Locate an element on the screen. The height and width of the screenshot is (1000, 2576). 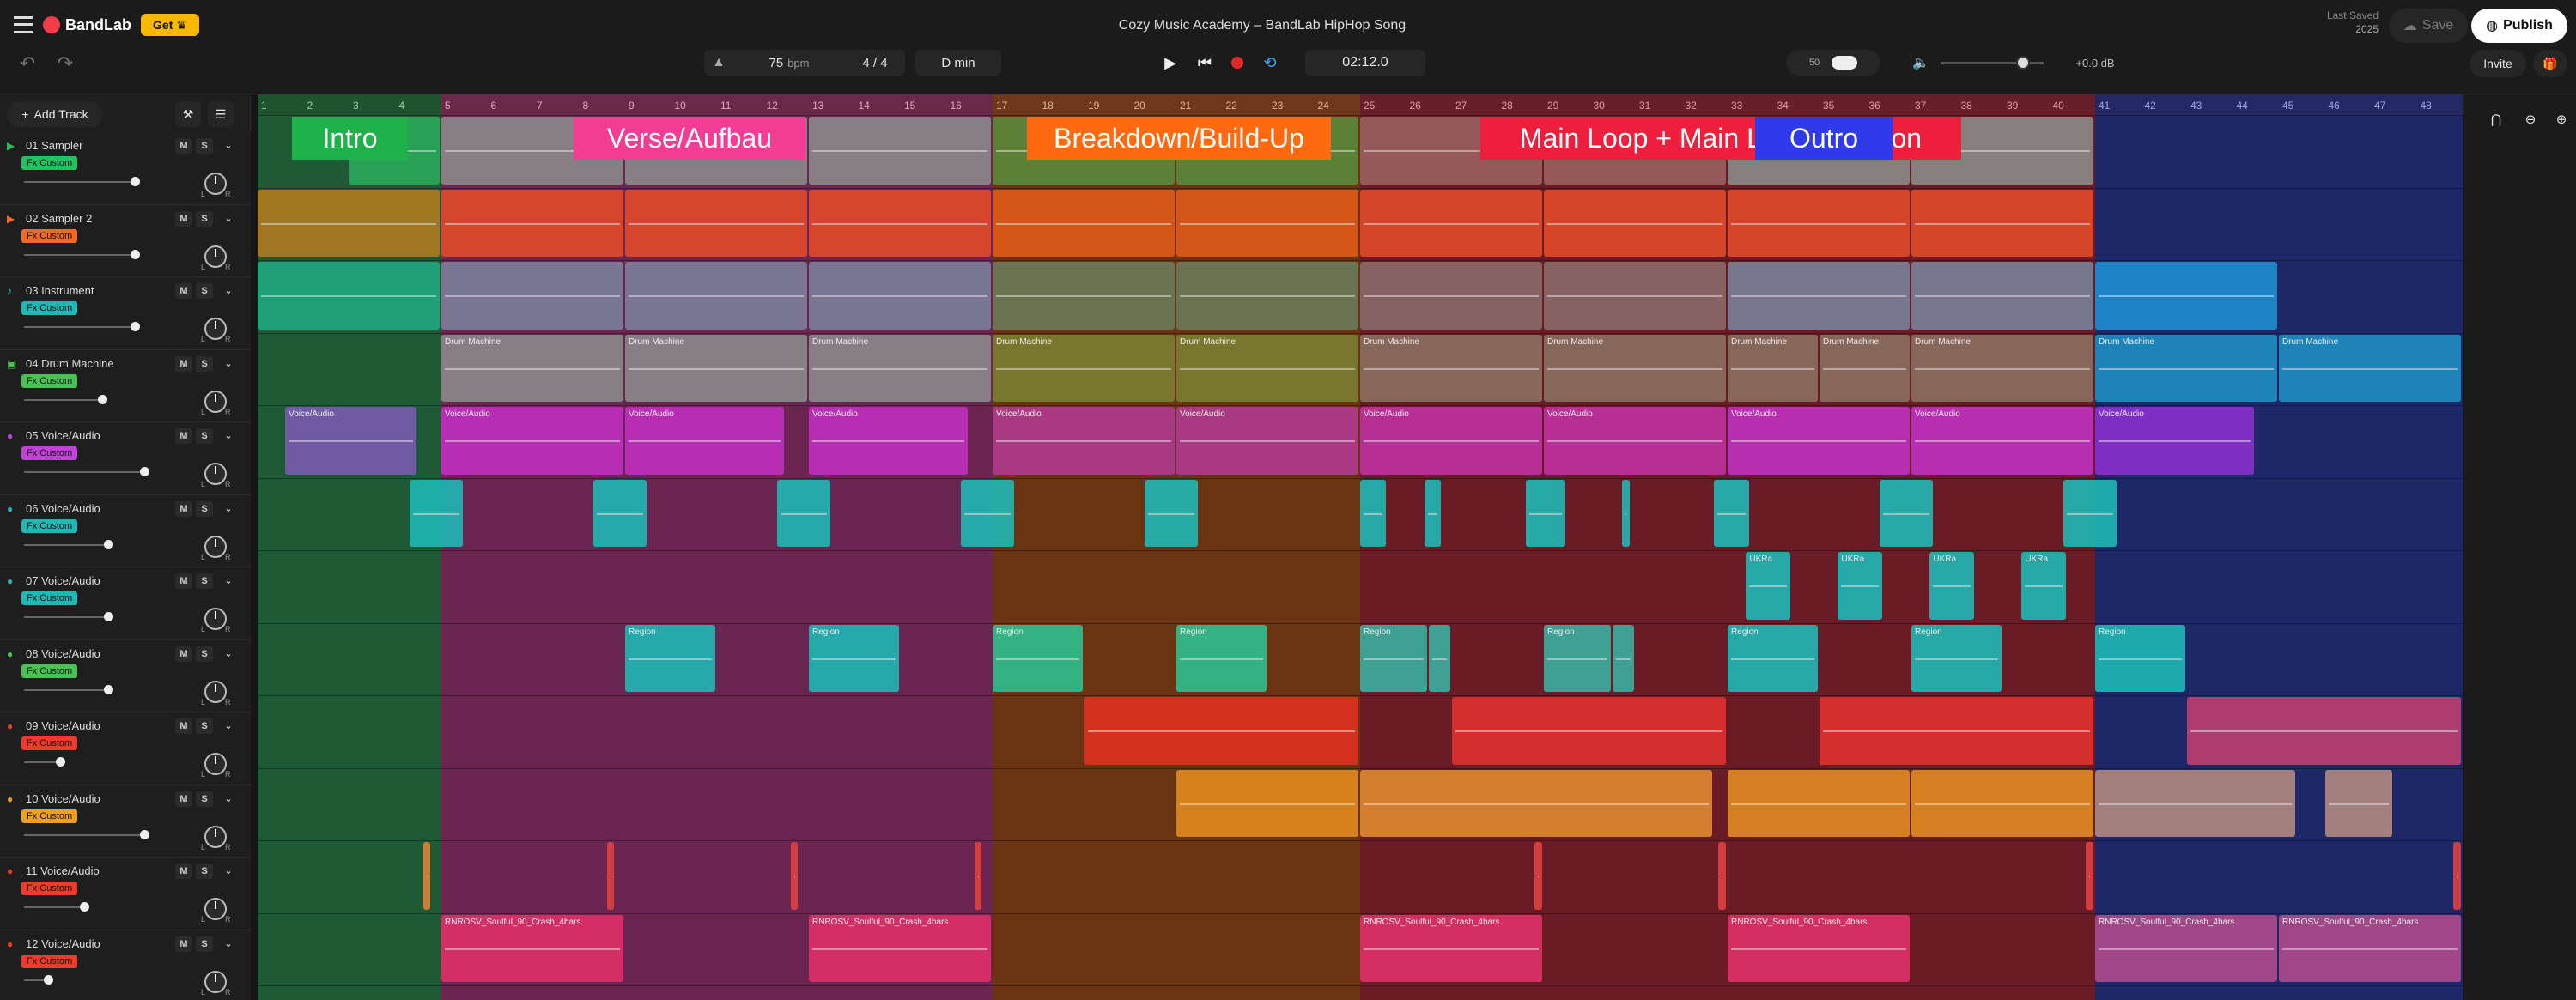
track-header: ▣ 04 Drum Machine Fx Custom M S ⌄ L R is located at coordinates (126, 385).